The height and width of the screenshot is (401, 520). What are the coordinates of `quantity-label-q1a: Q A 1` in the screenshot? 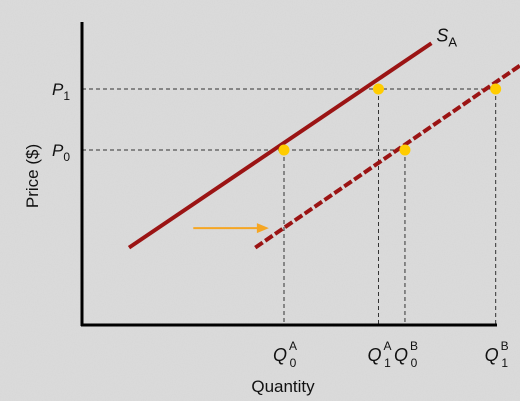 It's located at (379, 354).